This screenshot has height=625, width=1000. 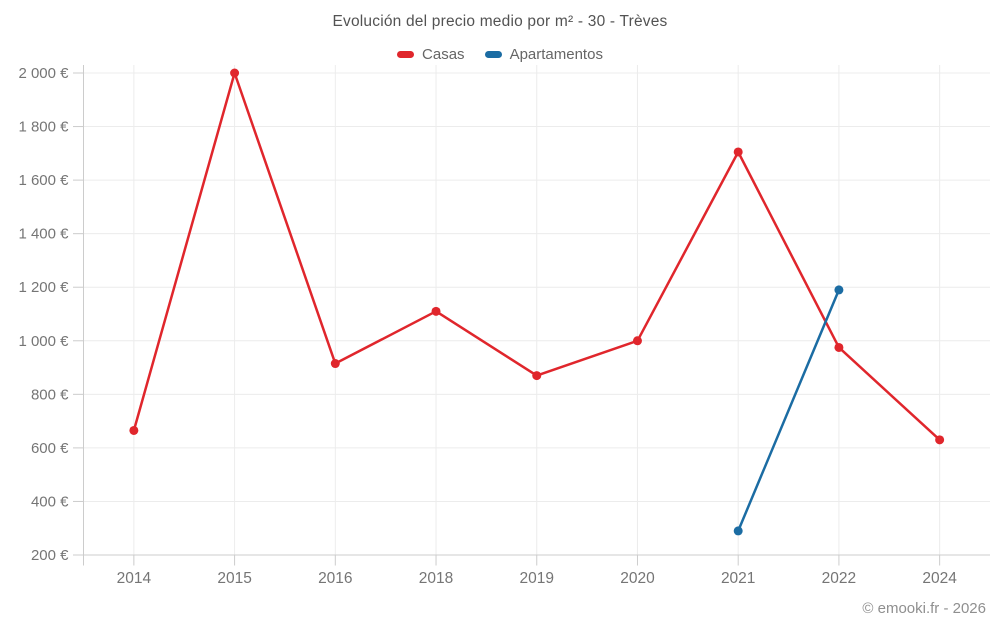 I want to click on x-tick-label: 2020, so click(x=637, y=578).